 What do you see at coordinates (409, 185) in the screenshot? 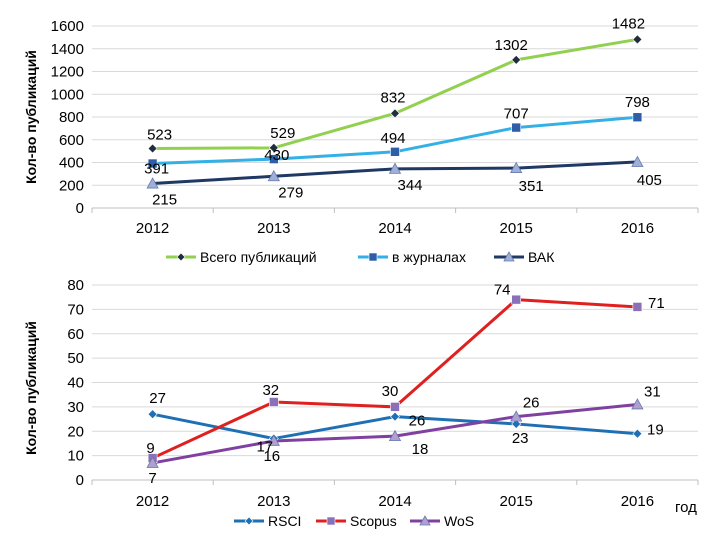
I see `data-label: 344` at bounding box center [409, 185].